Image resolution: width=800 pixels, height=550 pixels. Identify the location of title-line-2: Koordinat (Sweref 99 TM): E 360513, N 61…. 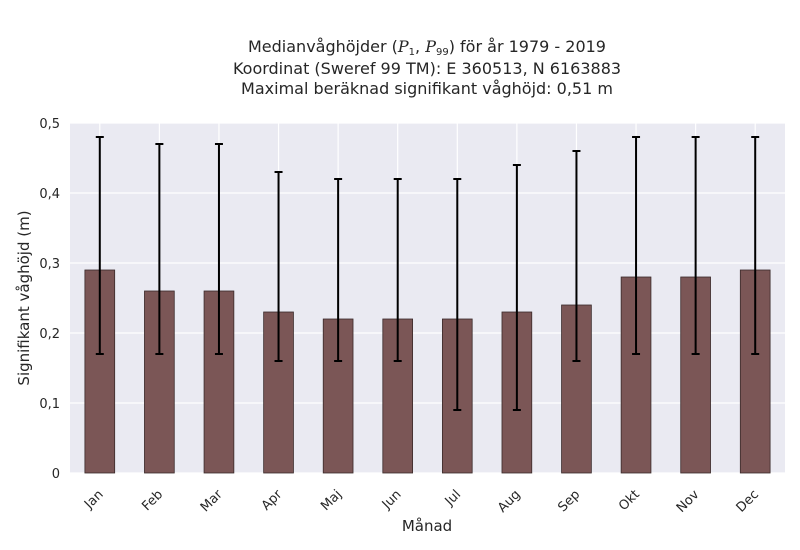
(427, 68).